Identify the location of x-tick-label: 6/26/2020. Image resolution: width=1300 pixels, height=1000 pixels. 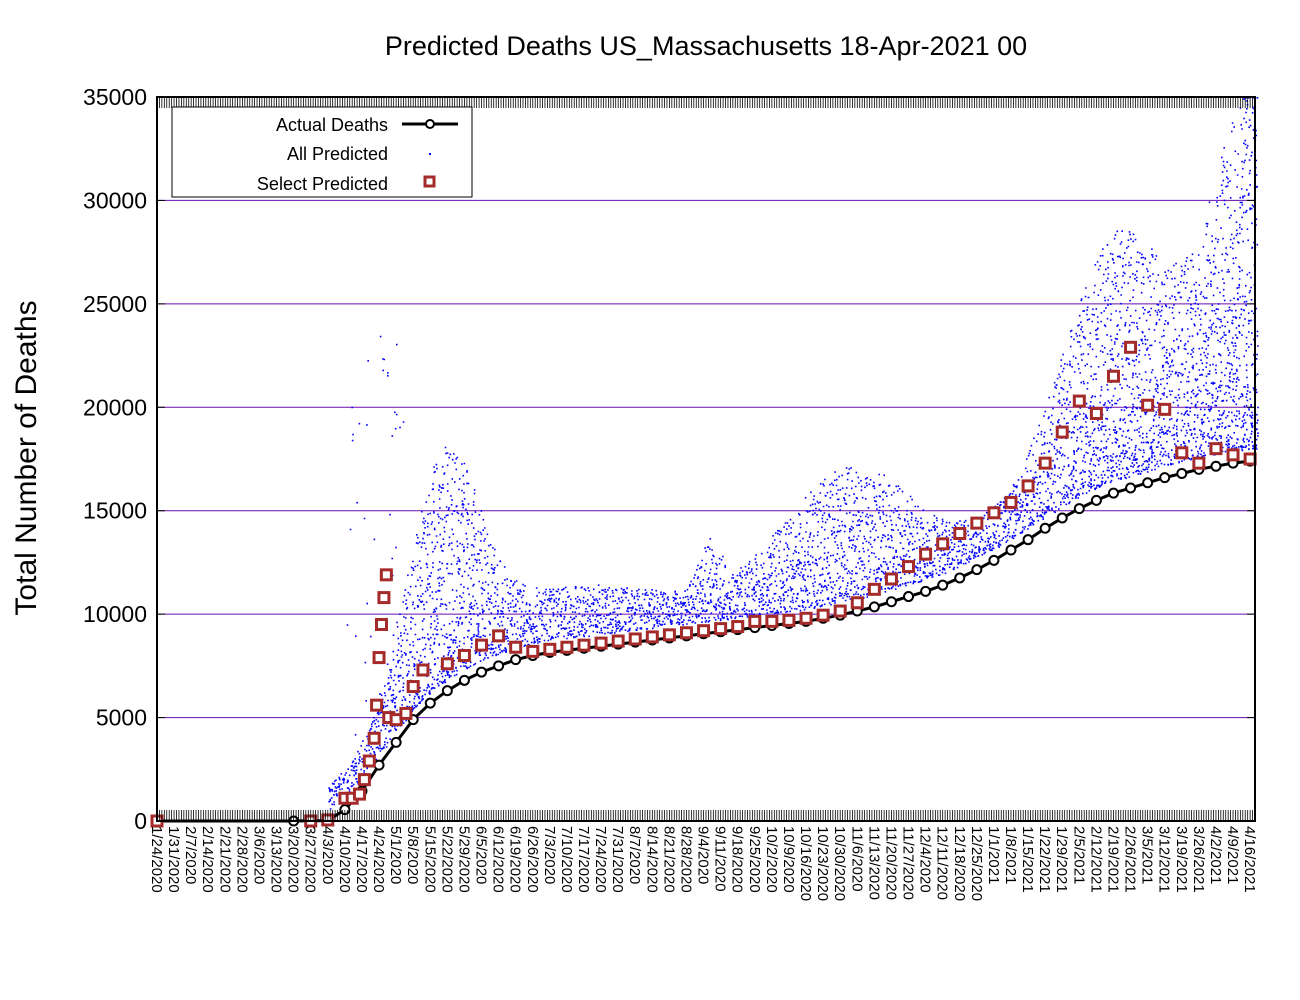
(532, 859).